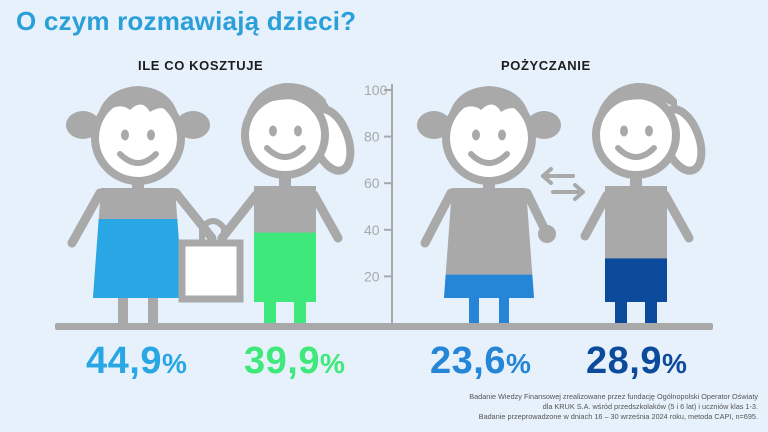  I want to click on dress-base, so click(489, 243).